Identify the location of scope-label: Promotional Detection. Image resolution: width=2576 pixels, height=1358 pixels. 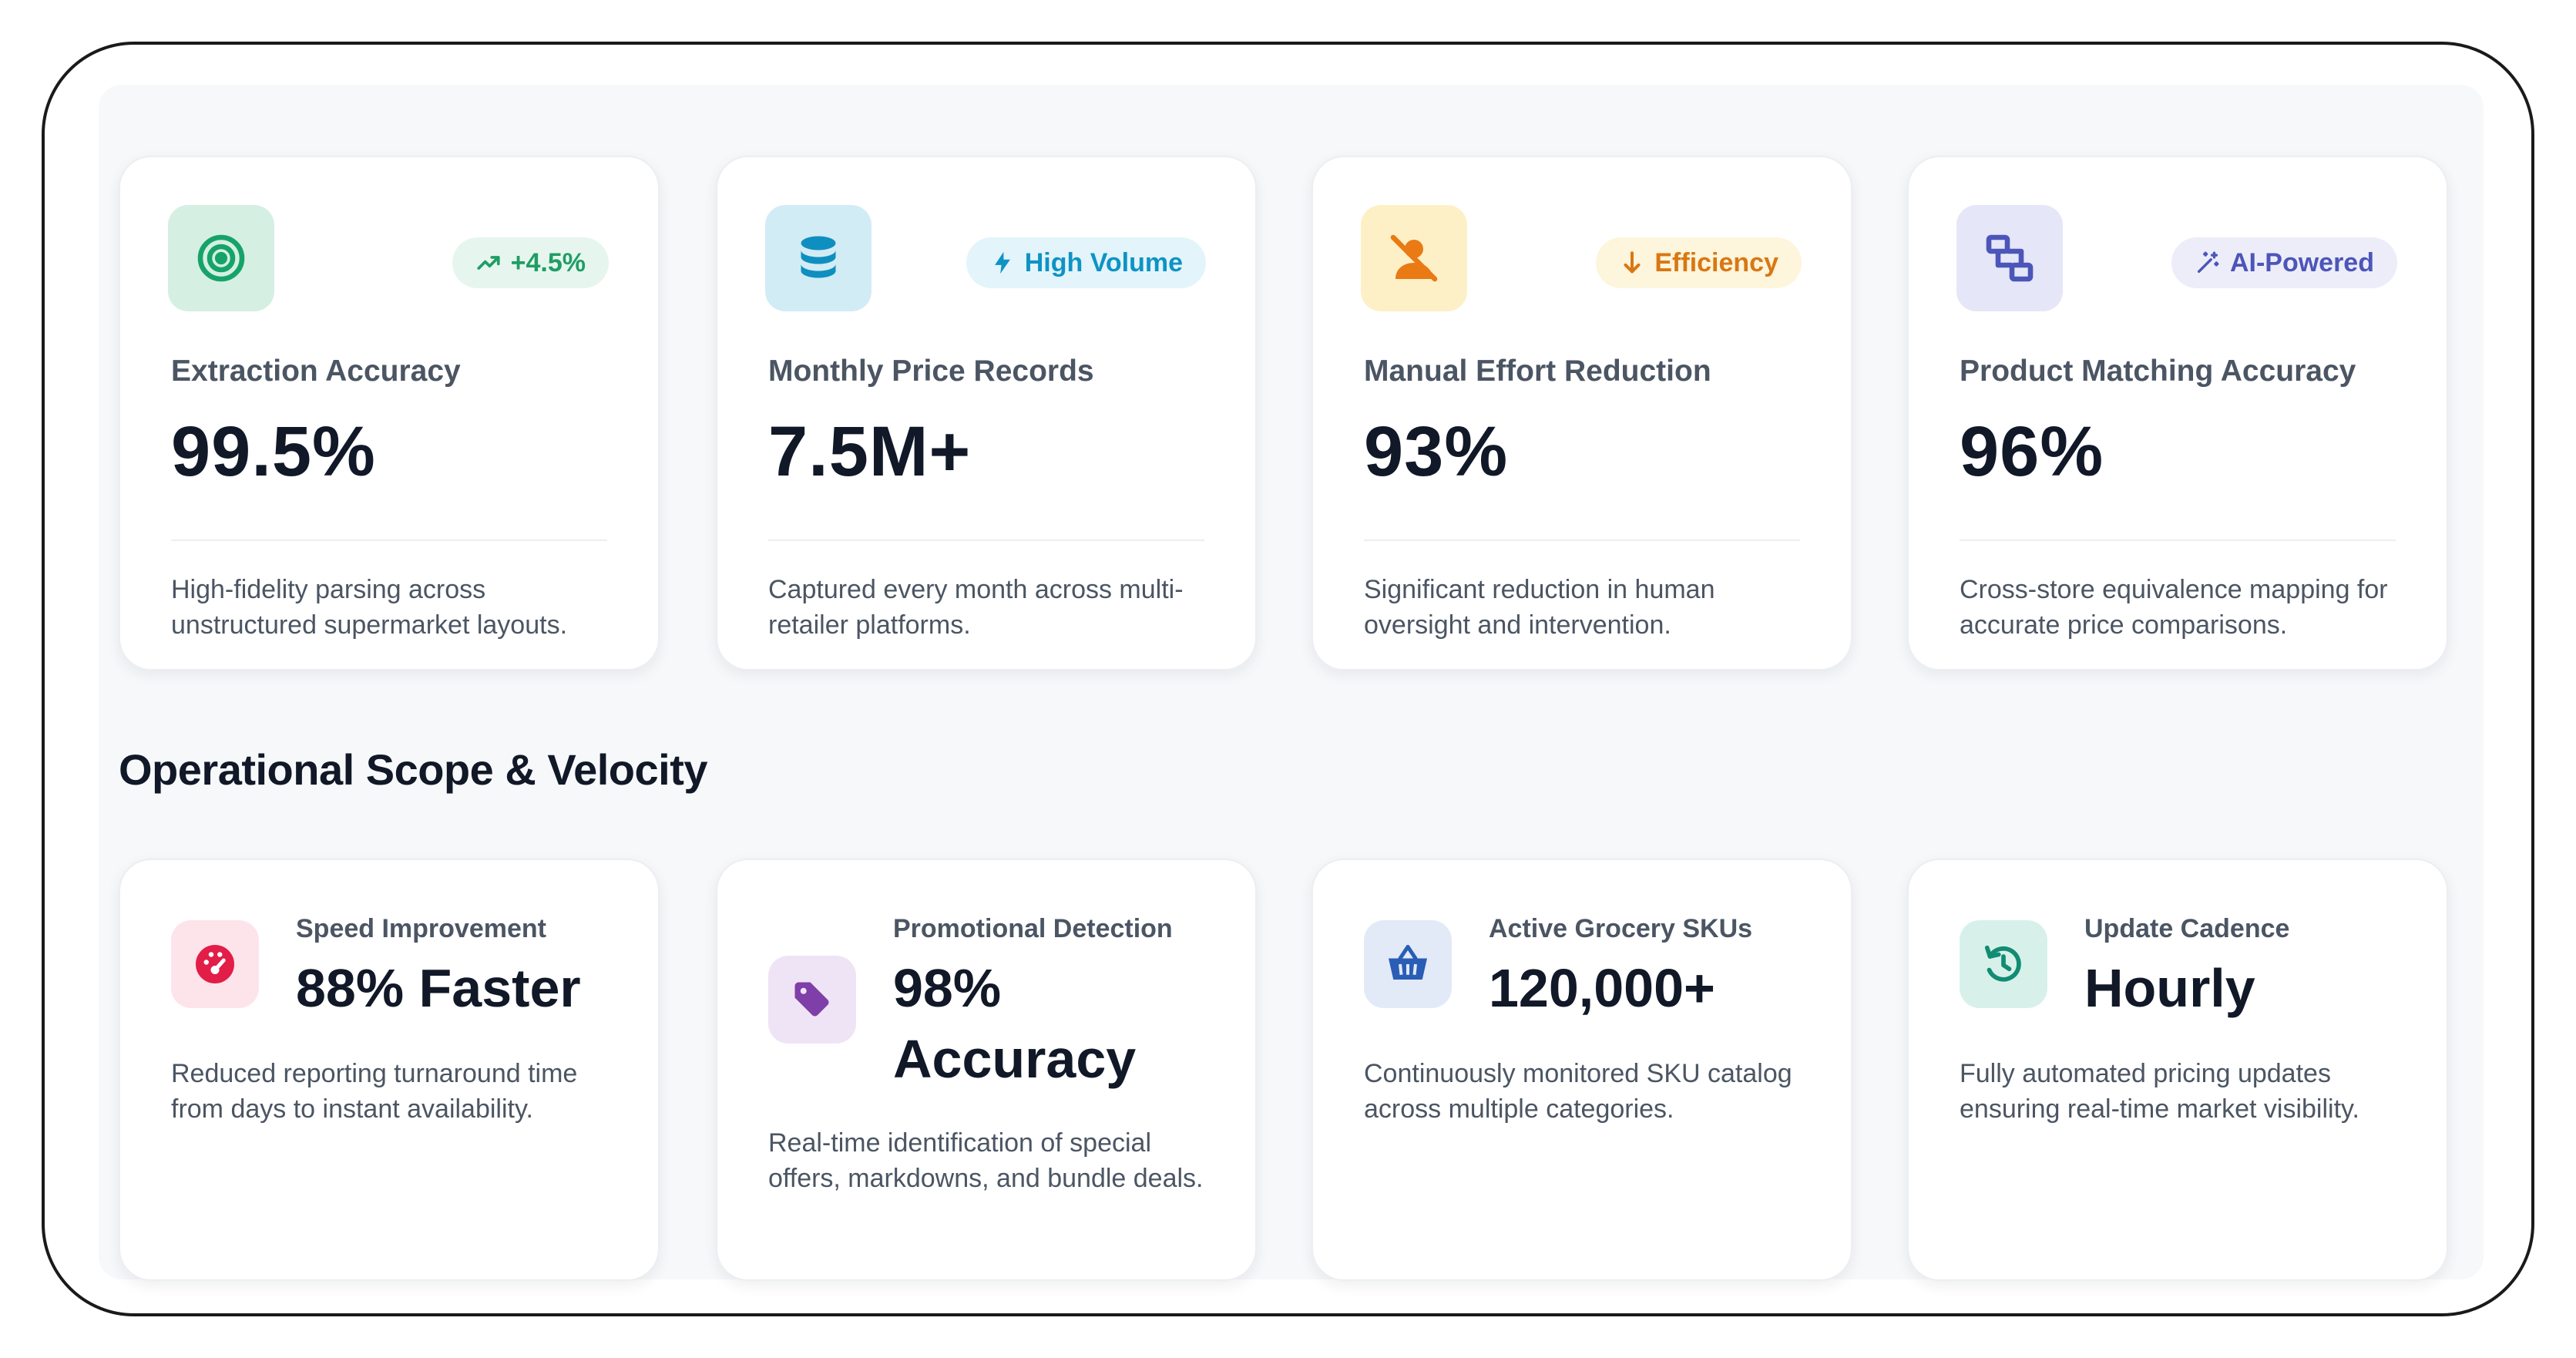
(1033, 928).